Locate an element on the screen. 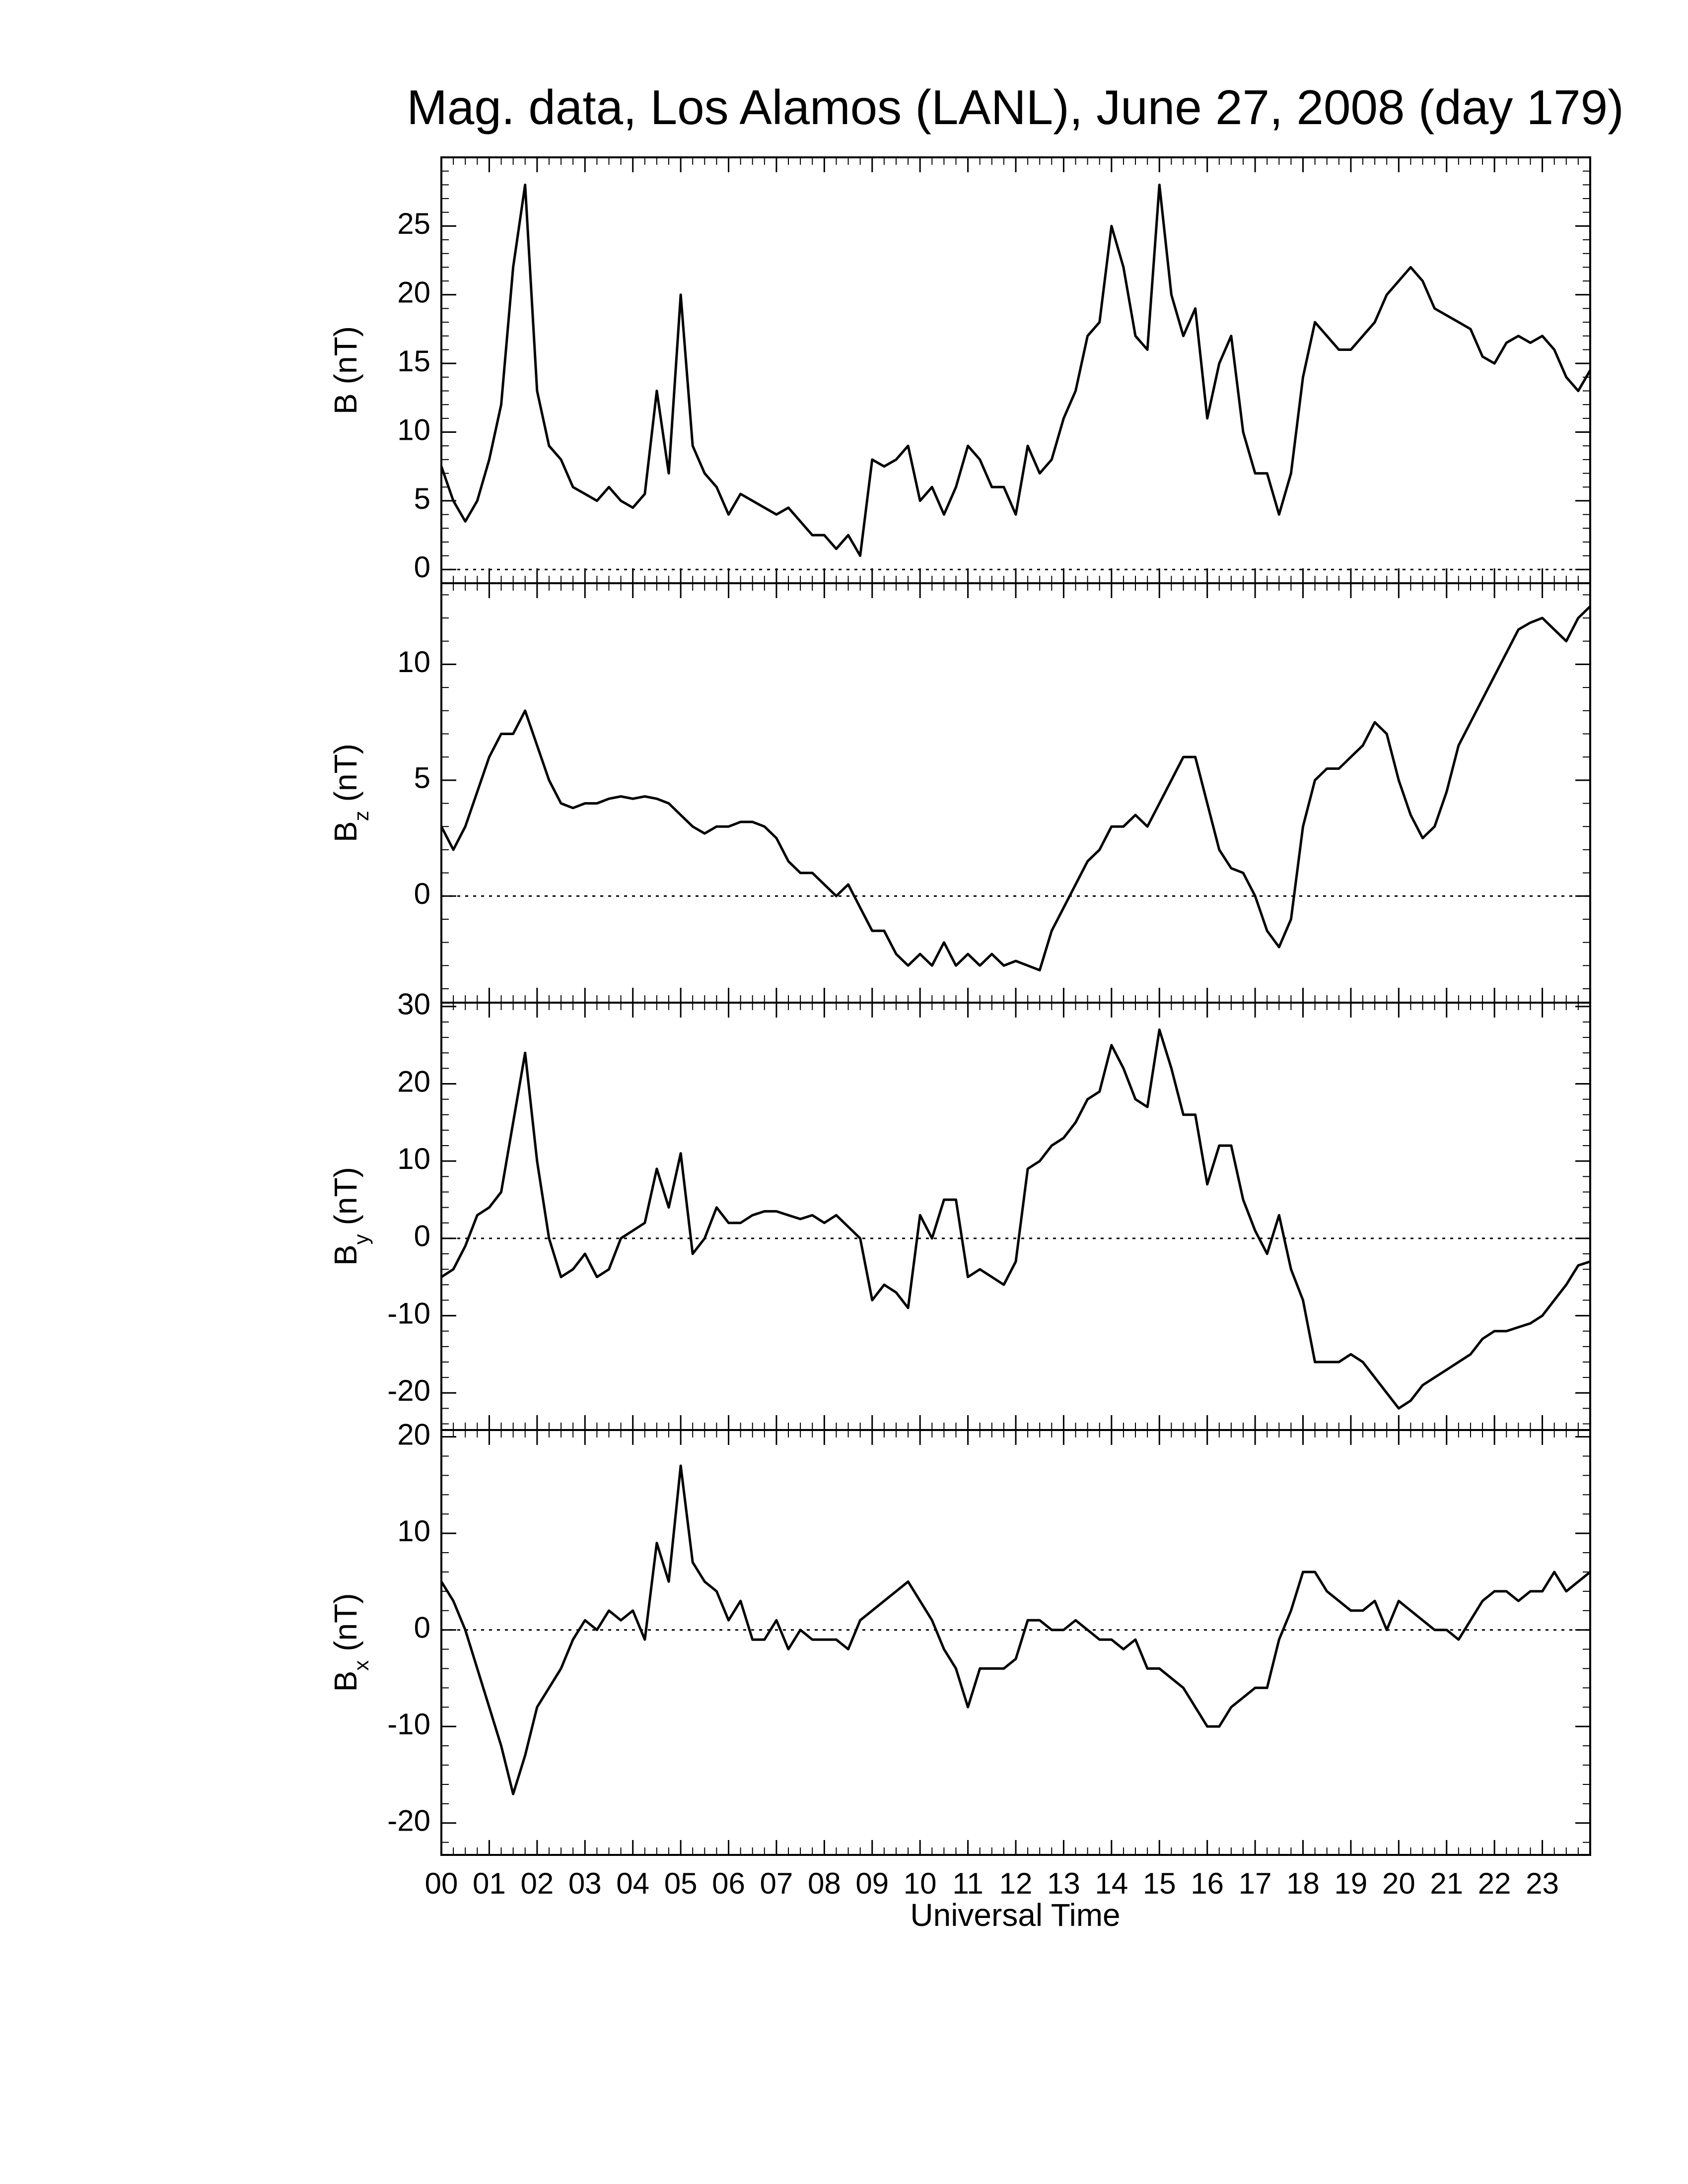 This screenshot has height=2184, width=1688. x-tick-label: 03 is located at coordinates (585, 1883).